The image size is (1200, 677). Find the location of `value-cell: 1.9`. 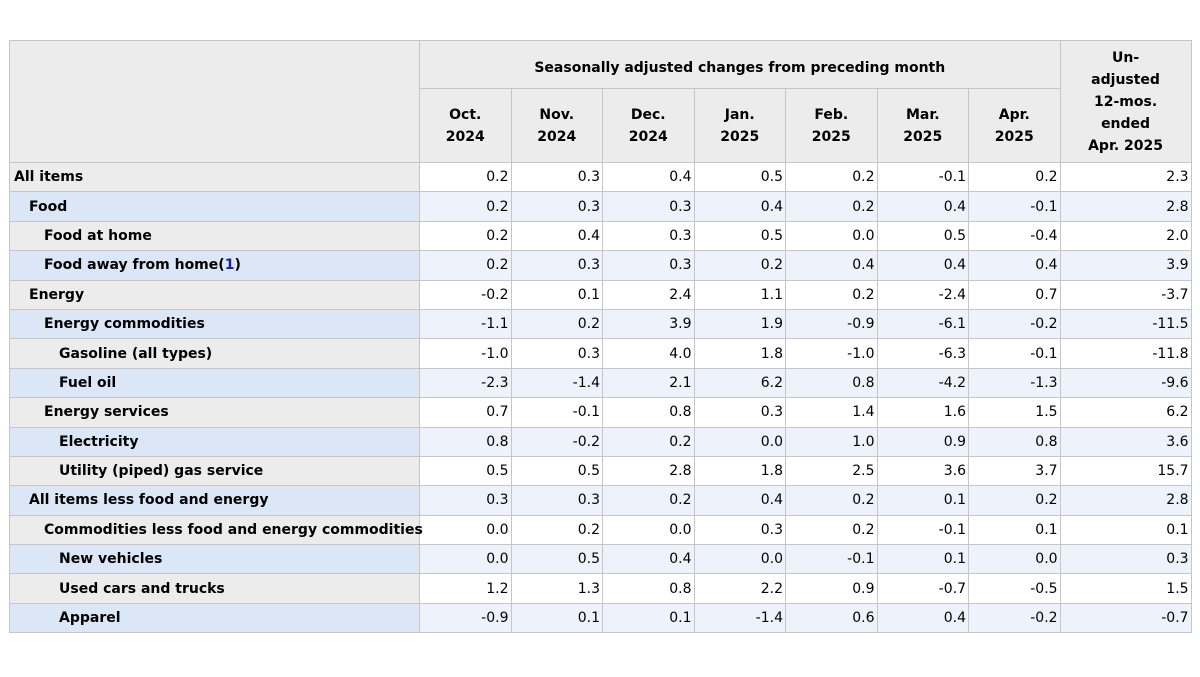

value-cell: 1.9 is located at coordinates (739, 324).